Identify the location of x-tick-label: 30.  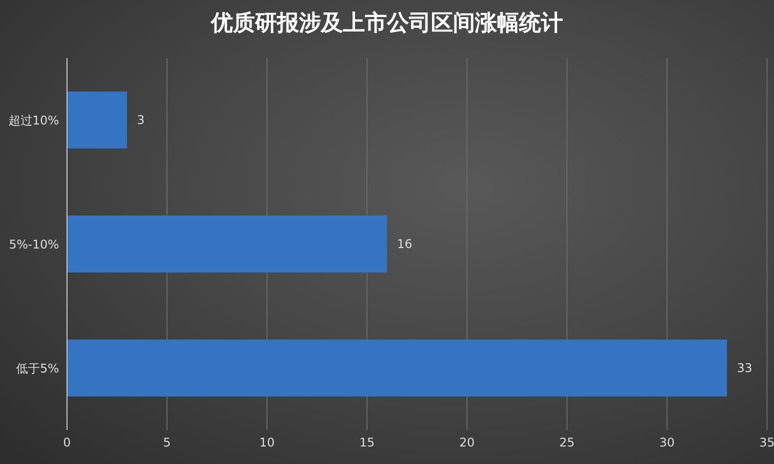
(667, 443).